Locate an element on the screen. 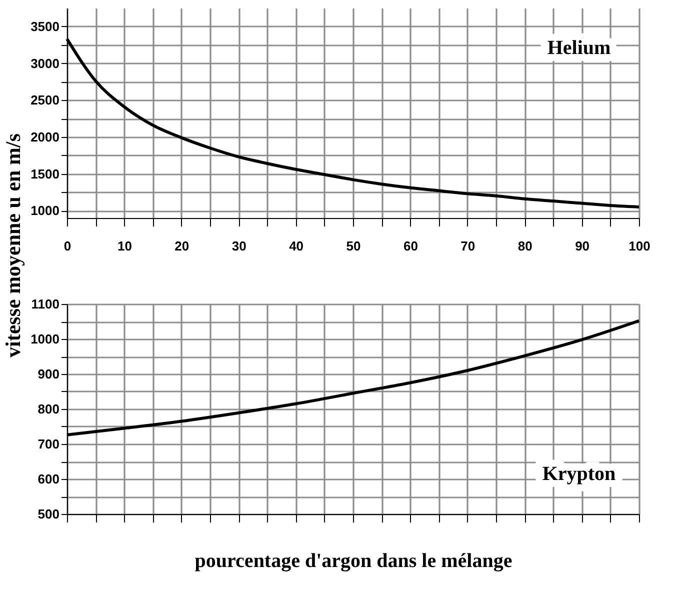 This screenshot has width=678, height=595. x-tick-label: 20 is located at coordinates (182, 246).